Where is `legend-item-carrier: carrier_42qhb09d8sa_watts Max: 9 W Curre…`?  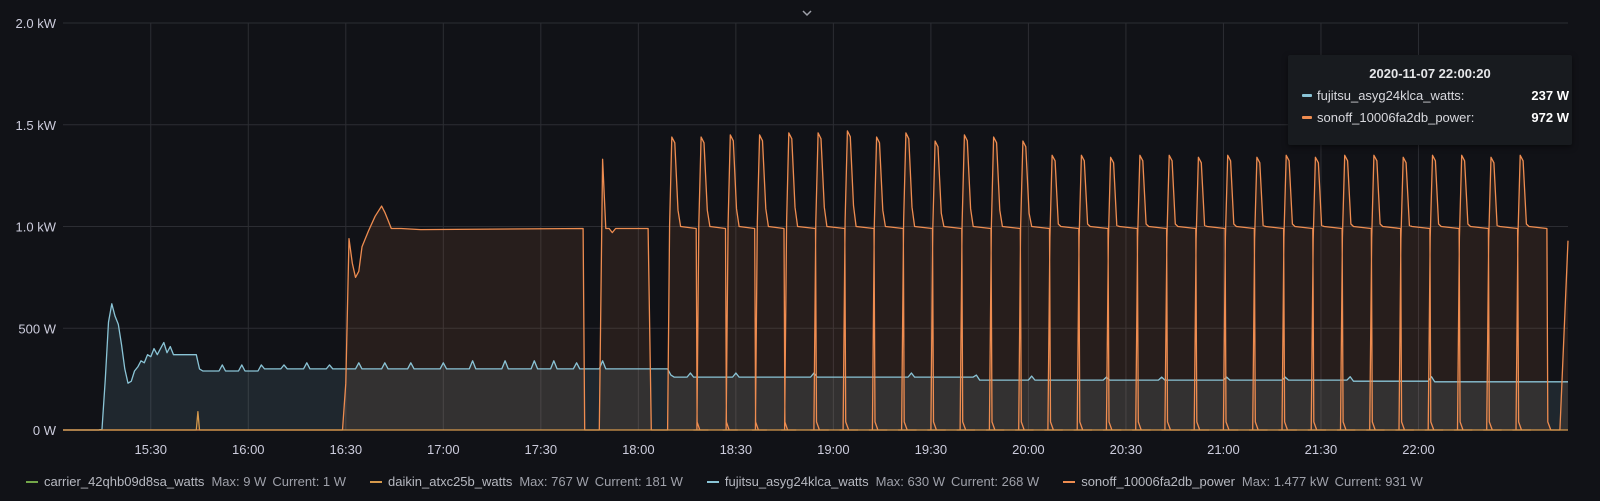
legend-item-carrier: carrier_42qhb09d8sa_watts Max: 9 W Curre… is located at coordinates (189, 481).